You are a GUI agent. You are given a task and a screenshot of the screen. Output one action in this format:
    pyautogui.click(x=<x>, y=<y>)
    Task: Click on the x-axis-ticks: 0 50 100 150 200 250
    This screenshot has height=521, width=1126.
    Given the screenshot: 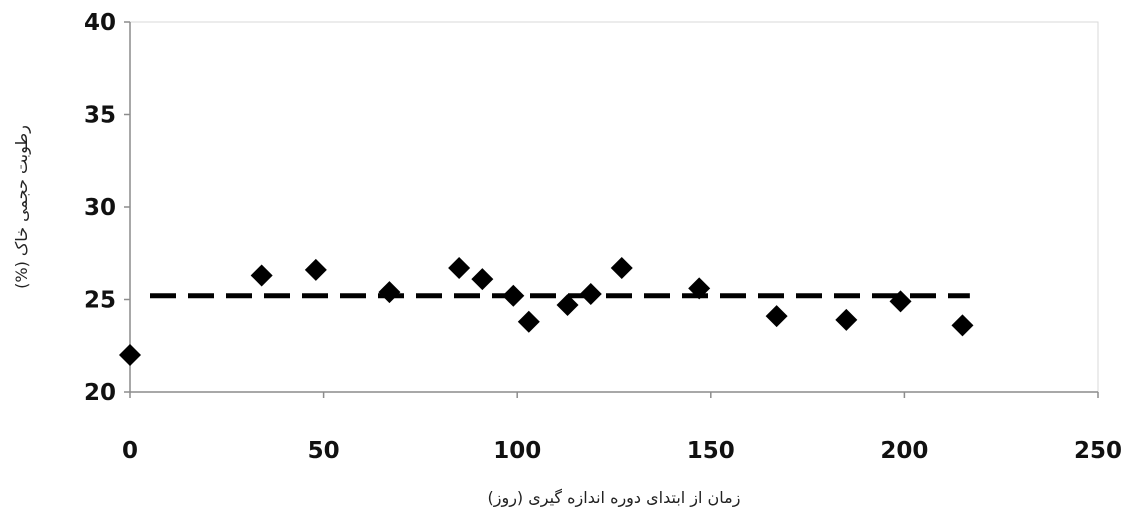 What is the action you would take?
    pyautogui.click(x=622, y=428)
    